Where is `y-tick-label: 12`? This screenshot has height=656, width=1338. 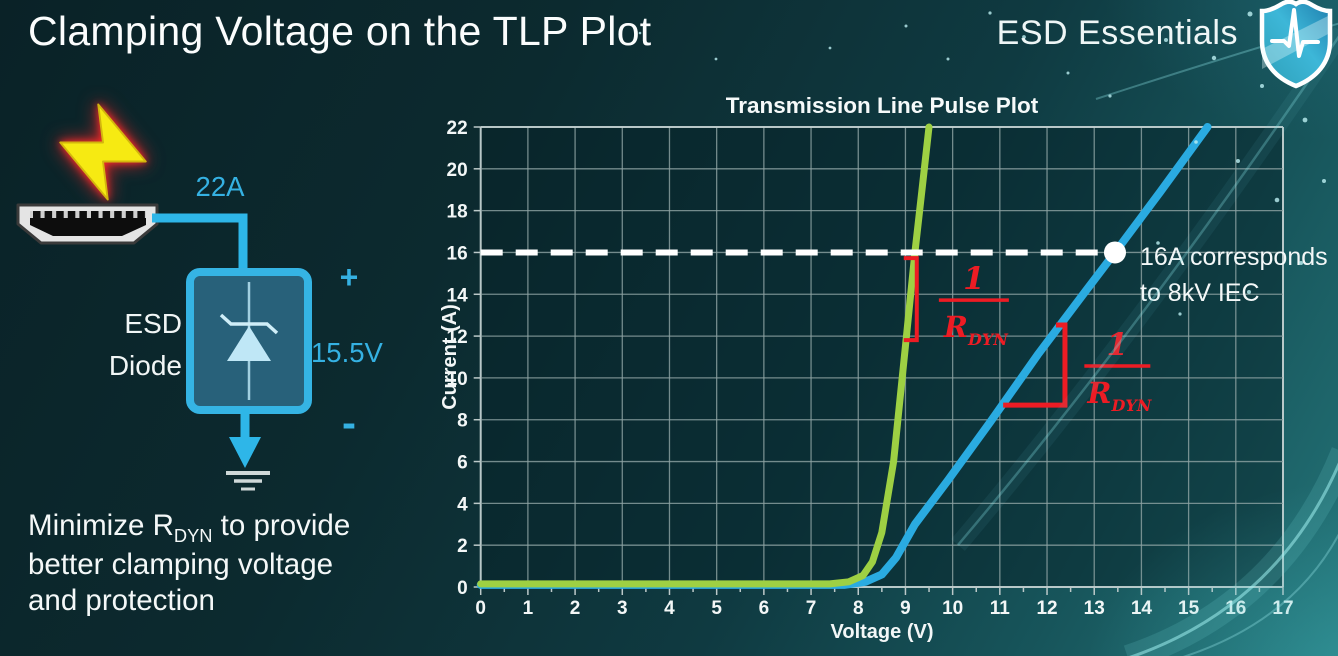
y-tick-label: 12 is located at coordinates (457, 337).